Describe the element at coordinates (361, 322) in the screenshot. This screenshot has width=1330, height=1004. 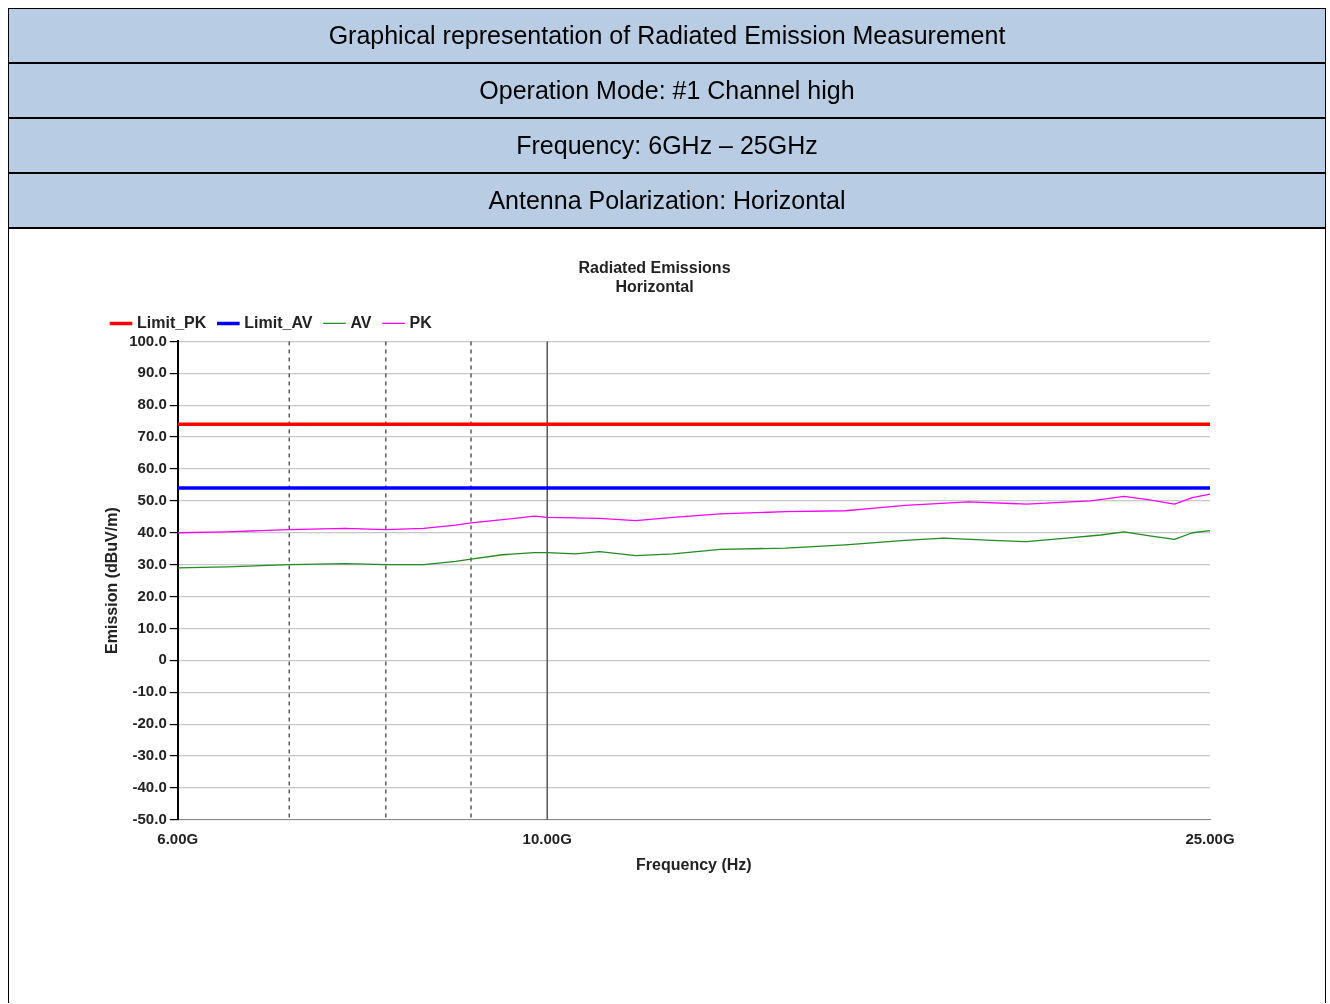
I see `legend-label: AV` at that location.